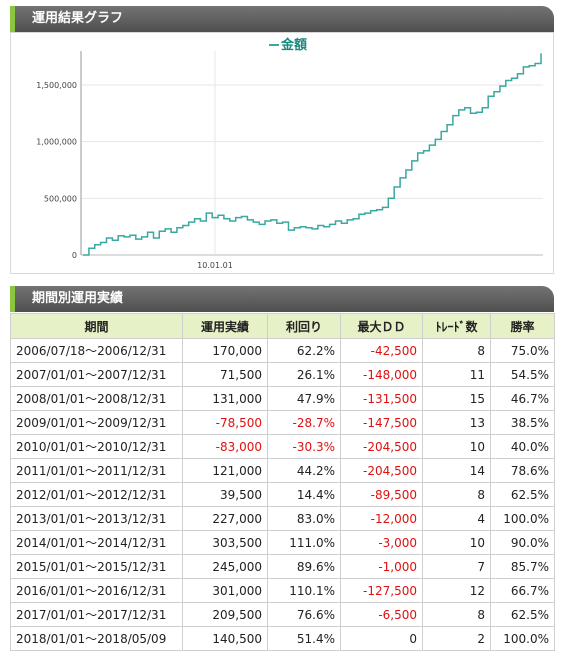  Describe the element at coordinates (522, 614) in the screenshot. I see `win-rate-cell: 62.5%` at that location.